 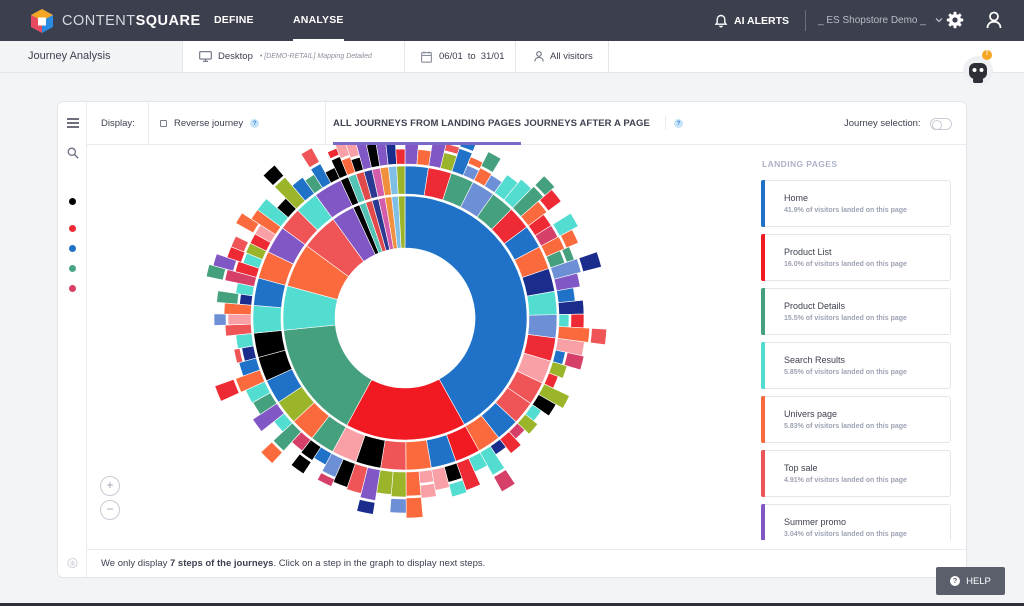 I want to click on ai-alerts-button: AI ALERTS, so click(x=751, y=20).